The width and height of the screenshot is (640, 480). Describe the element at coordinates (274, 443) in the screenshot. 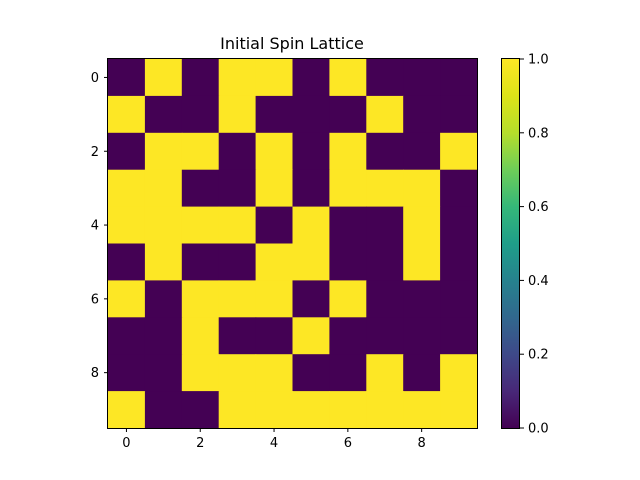

I see `x-tick-label: 4` at that location.